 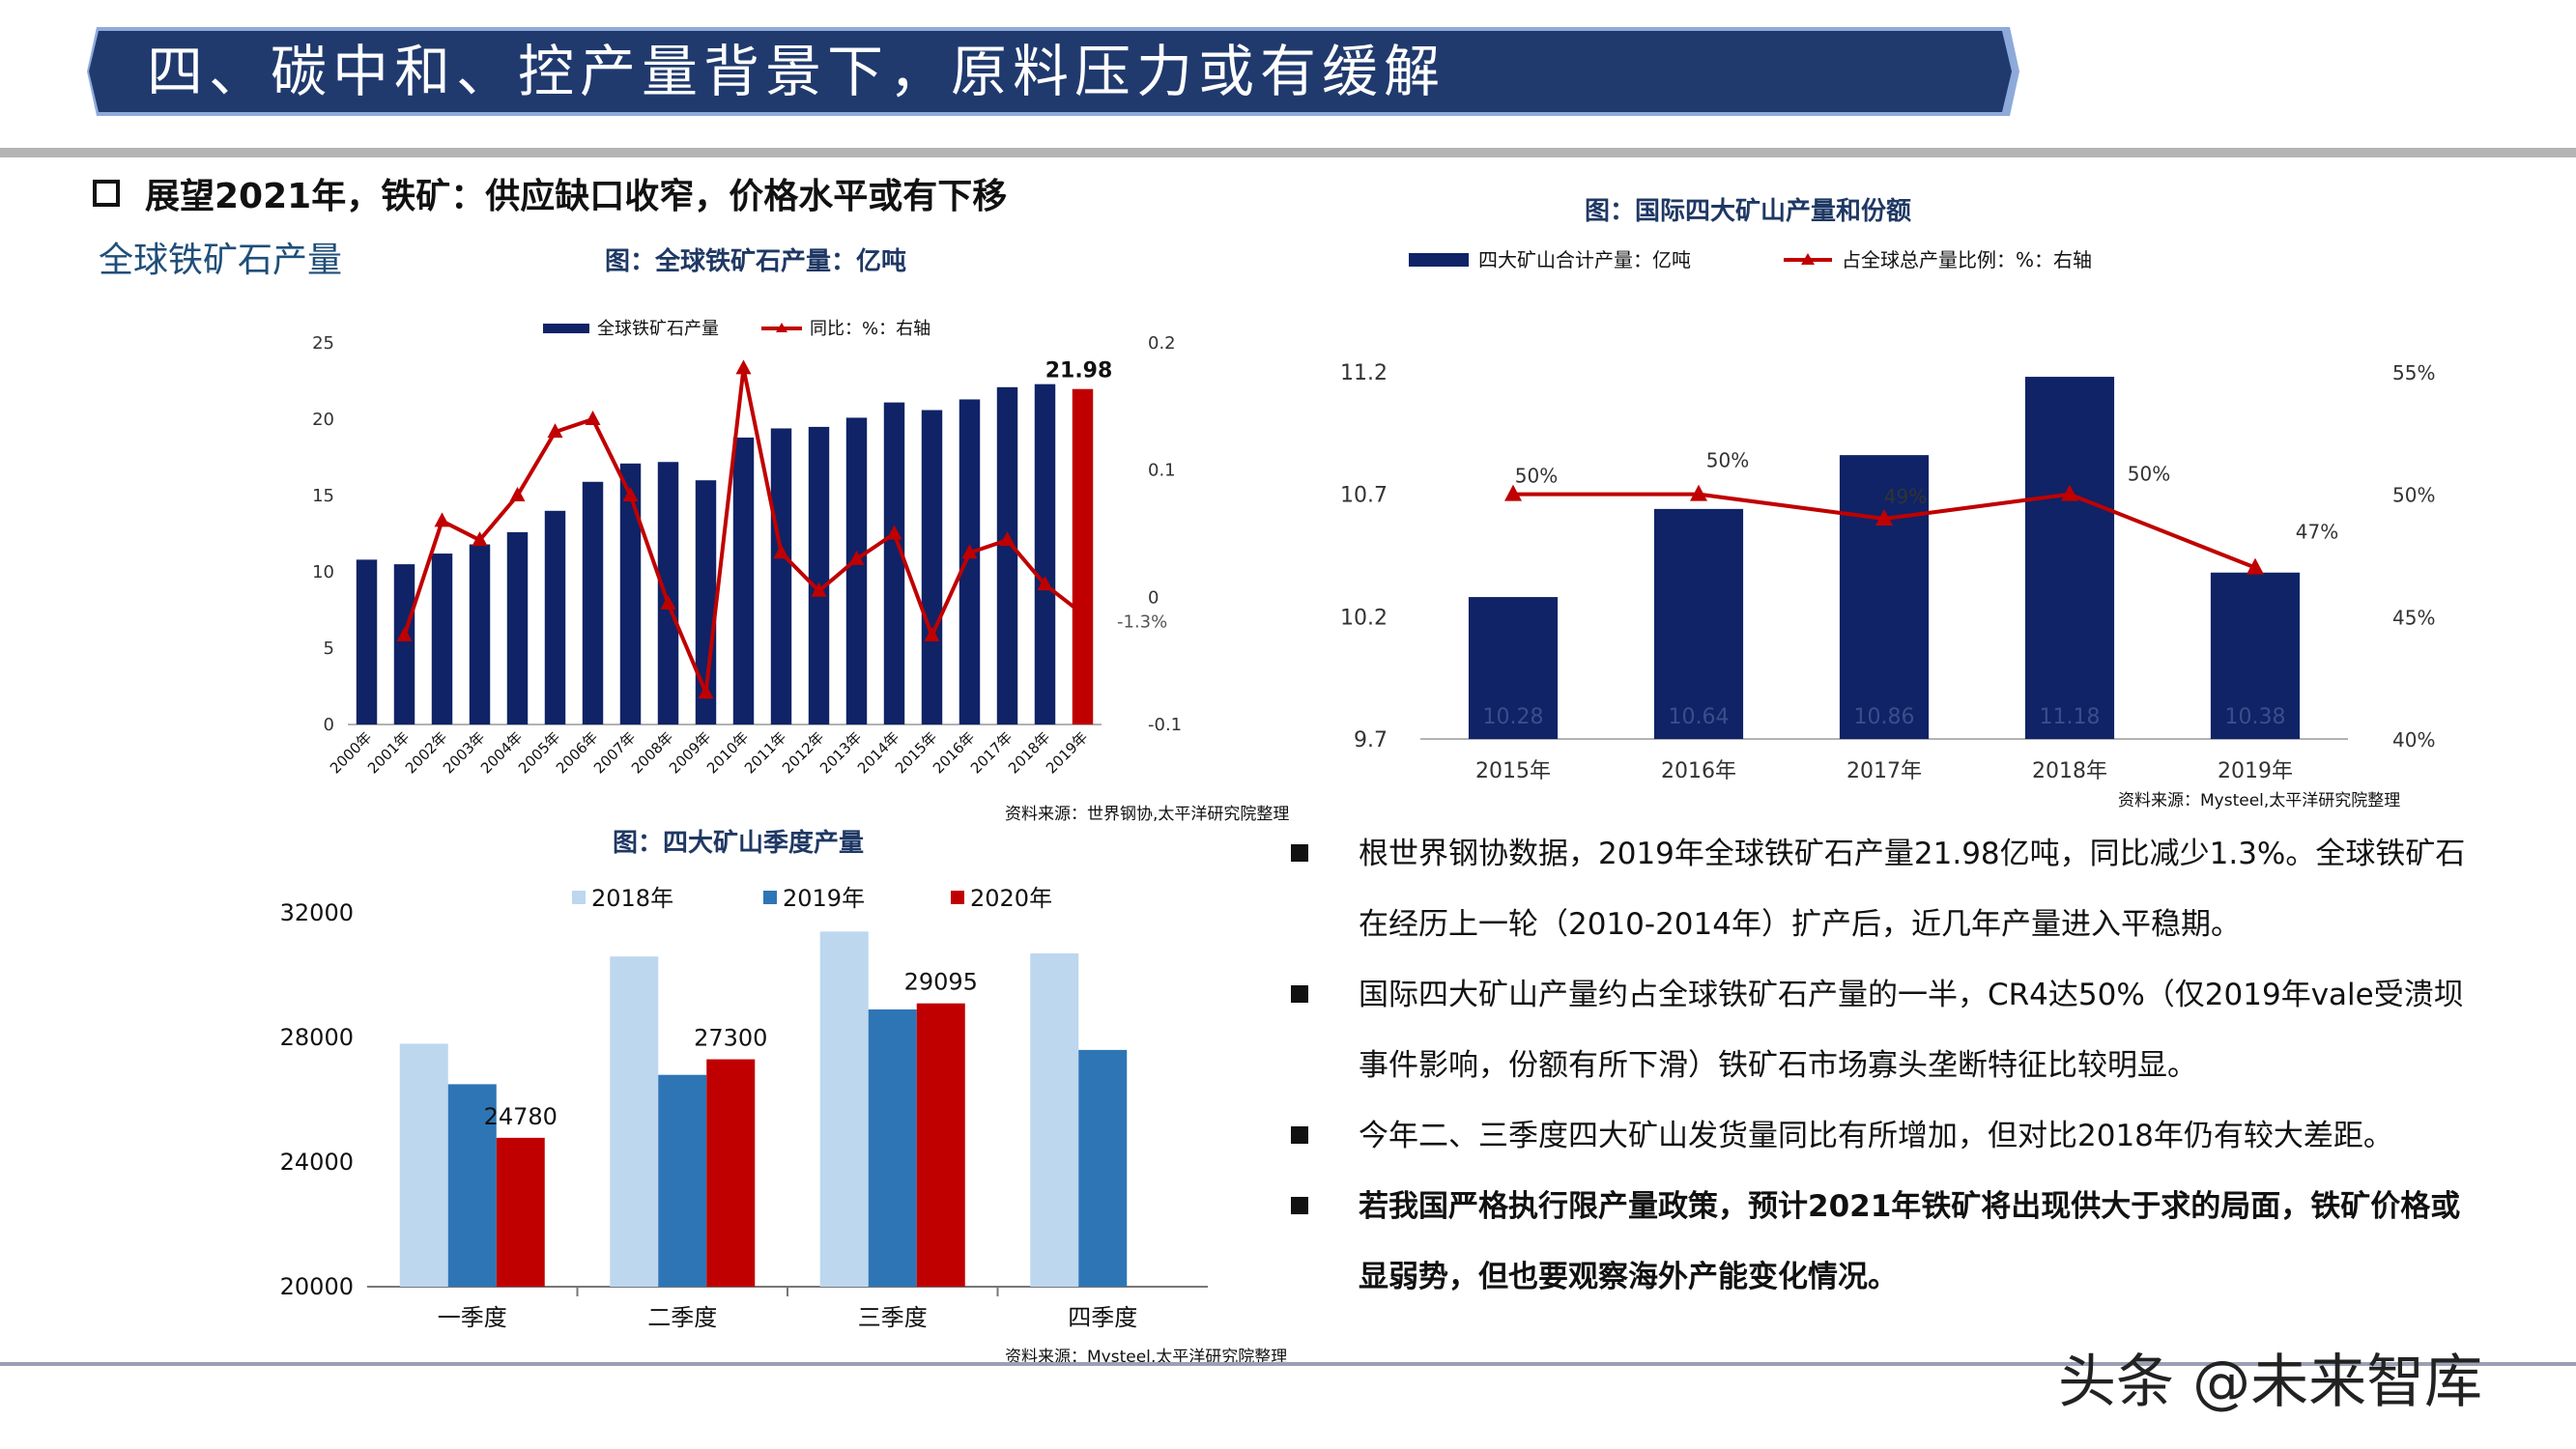 What do you see at coordinates (1749, 211) in the screenshot?
I see `chart2-caption: 图：国际四大矿山产量和份额` at bounding box center [1749, 211].